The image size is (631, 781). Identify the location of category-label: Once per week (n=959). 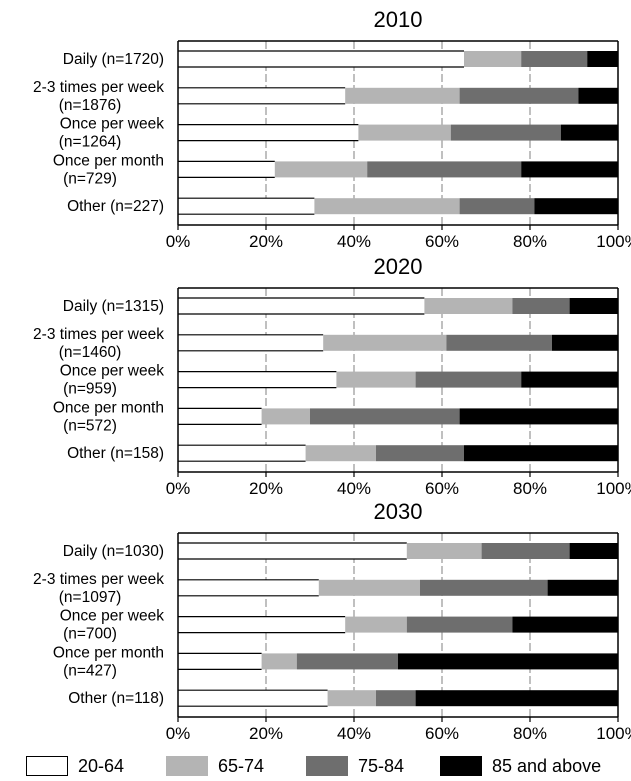
(112, 380).